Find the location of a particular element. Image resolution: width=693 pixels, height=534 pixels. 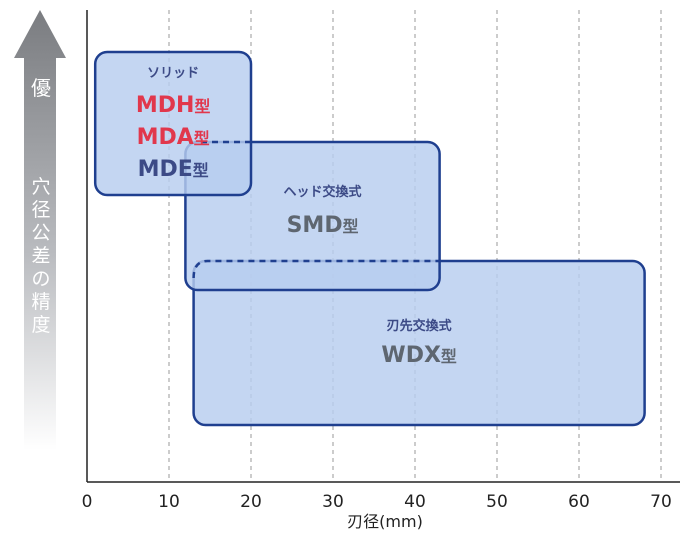

type-label: SMD型 is located at coordinates (323, 225).